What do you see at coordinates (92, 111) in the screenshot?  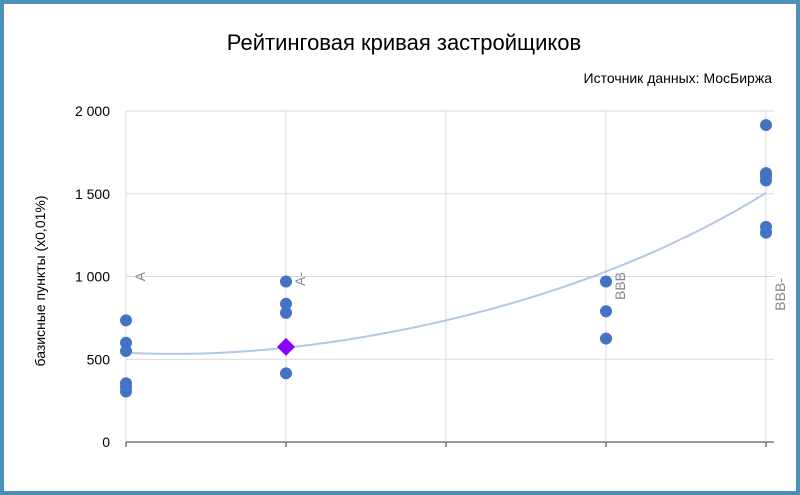 I see `y-tick-label: 2 000` at bounding box center [92, 111].